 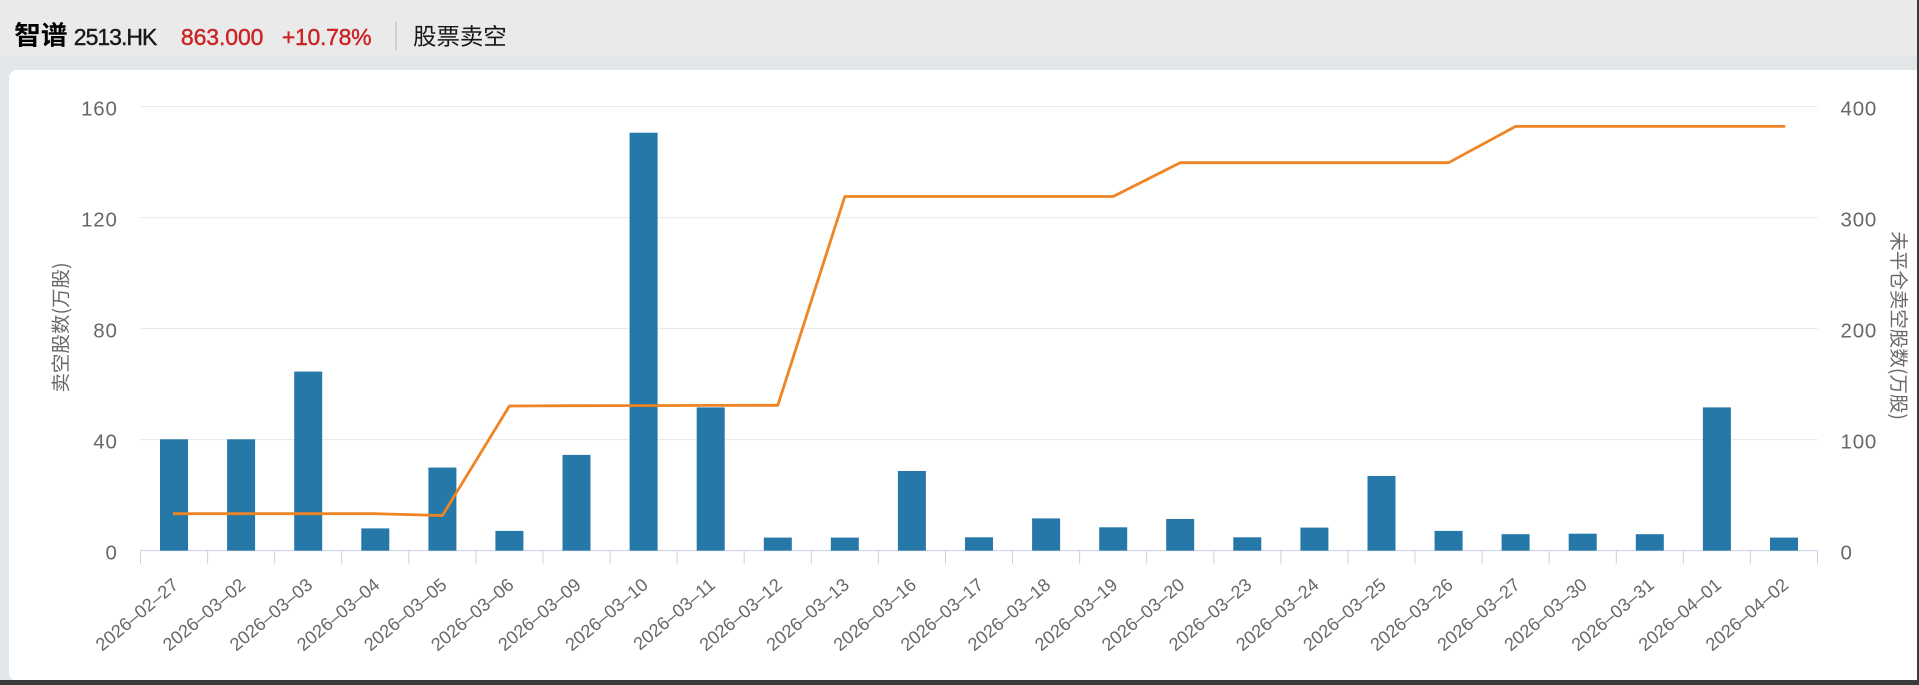 I want to click on svg-text: 100, so click(x=1859, y=442).